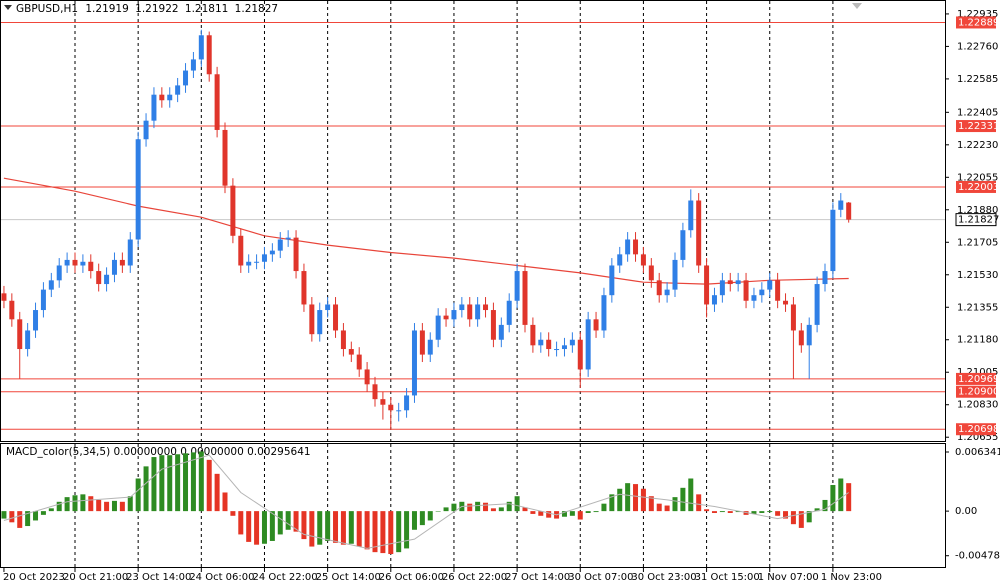 This screenshot has width=1000, height=586. What do you see at coordinates (977, 112) in the screenshot?
I see `y-tick-label: 1.22405` at bounding box center [977, 112].